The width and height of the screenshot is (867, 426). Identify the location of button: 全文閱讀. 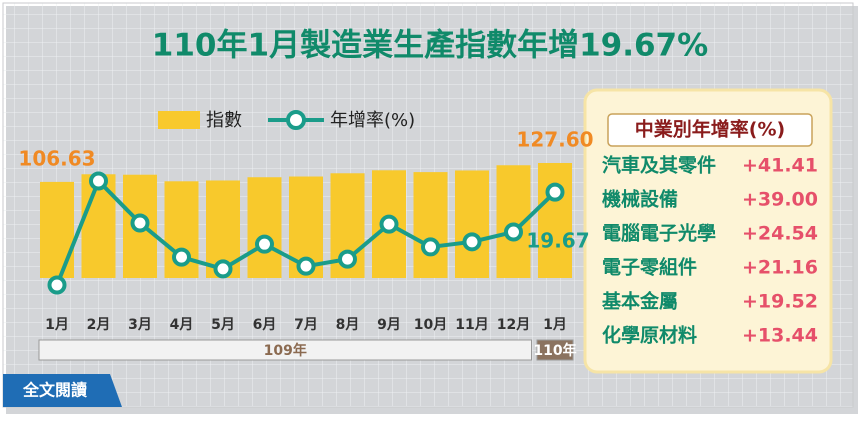
(62, 390).